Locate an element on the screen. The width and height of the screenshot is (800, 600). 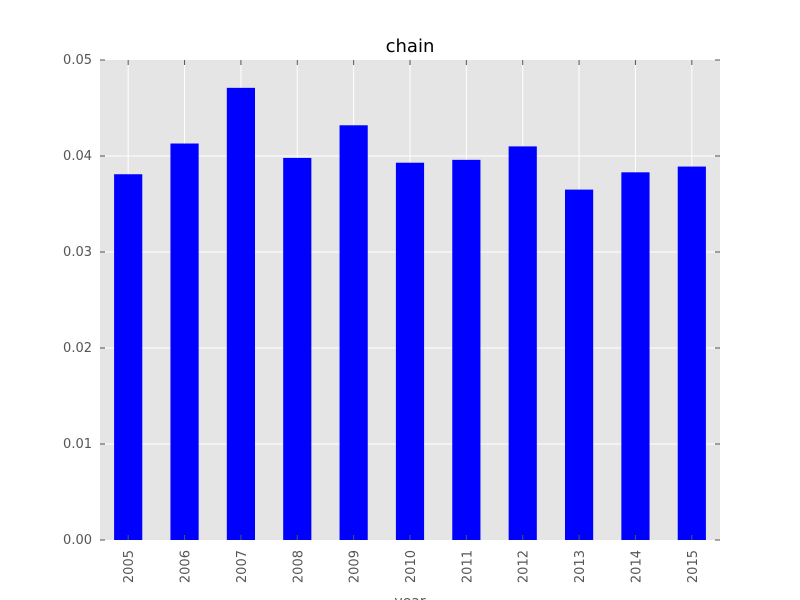
x-tick-label: 2014 is located at coordinates (636, 566).